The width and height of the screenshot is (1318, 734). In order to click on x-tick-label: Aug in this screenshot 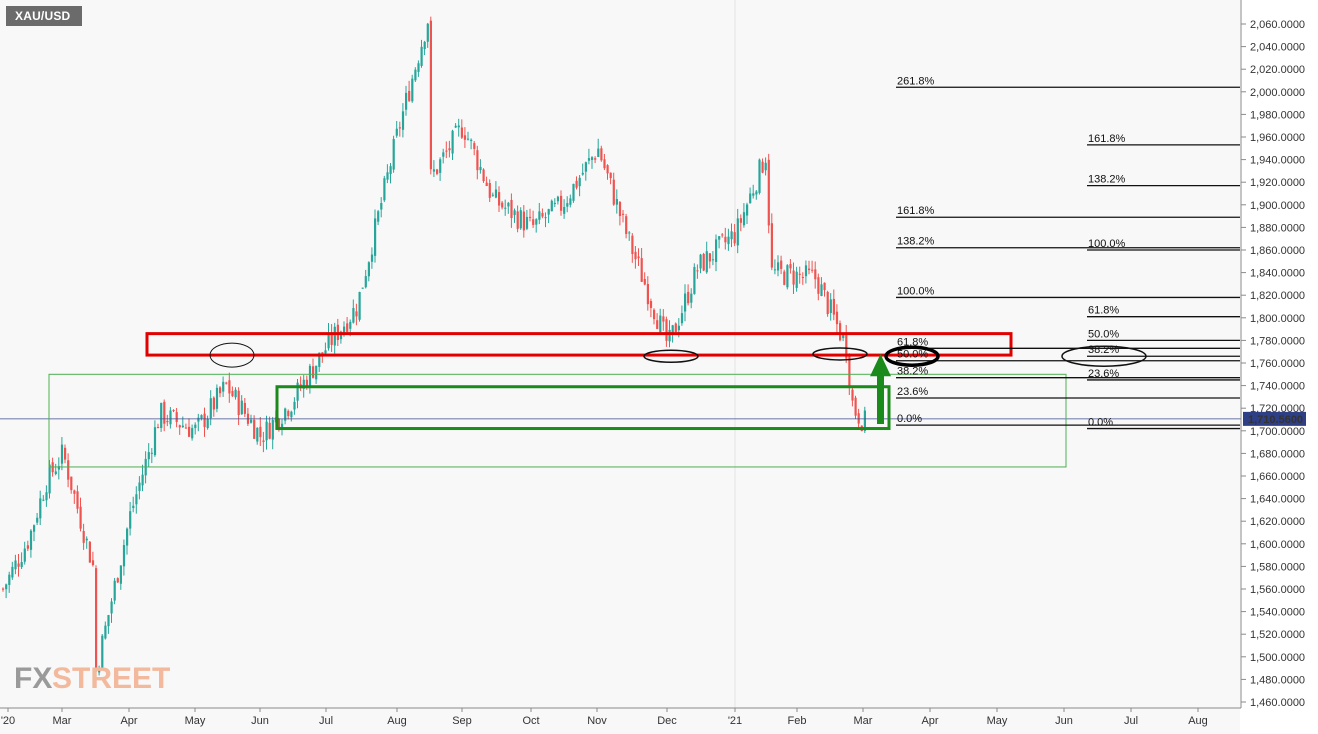, I will do `click(397, 721)`.